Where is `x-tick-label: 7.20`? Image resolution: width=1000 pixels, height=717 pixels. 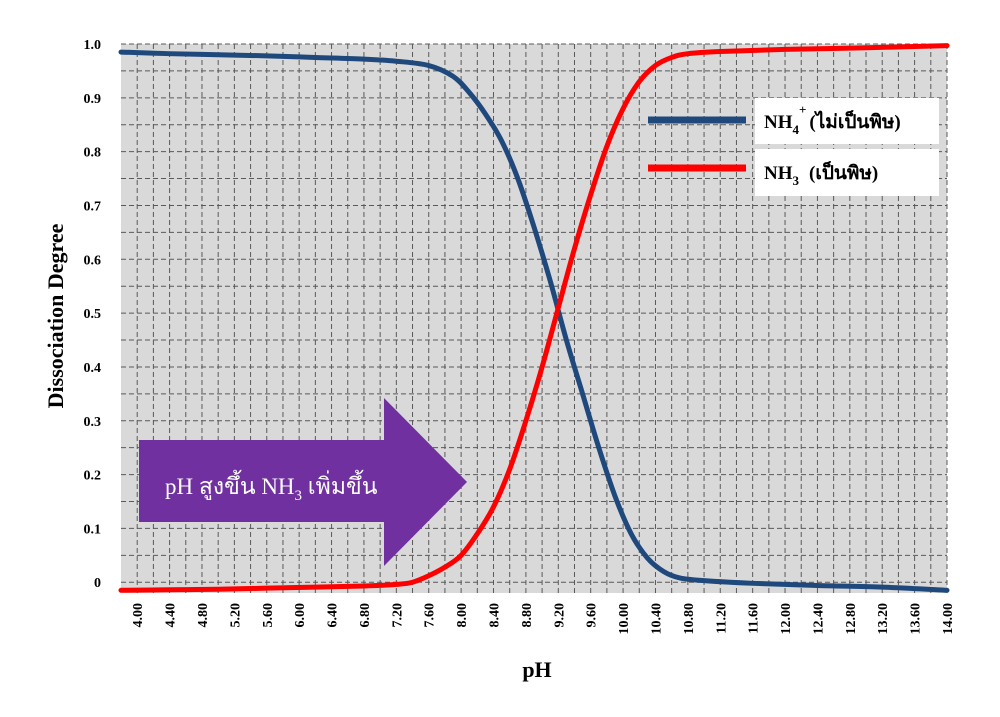 x-tick-label: 7.20 is located at coordinates (397, 615).